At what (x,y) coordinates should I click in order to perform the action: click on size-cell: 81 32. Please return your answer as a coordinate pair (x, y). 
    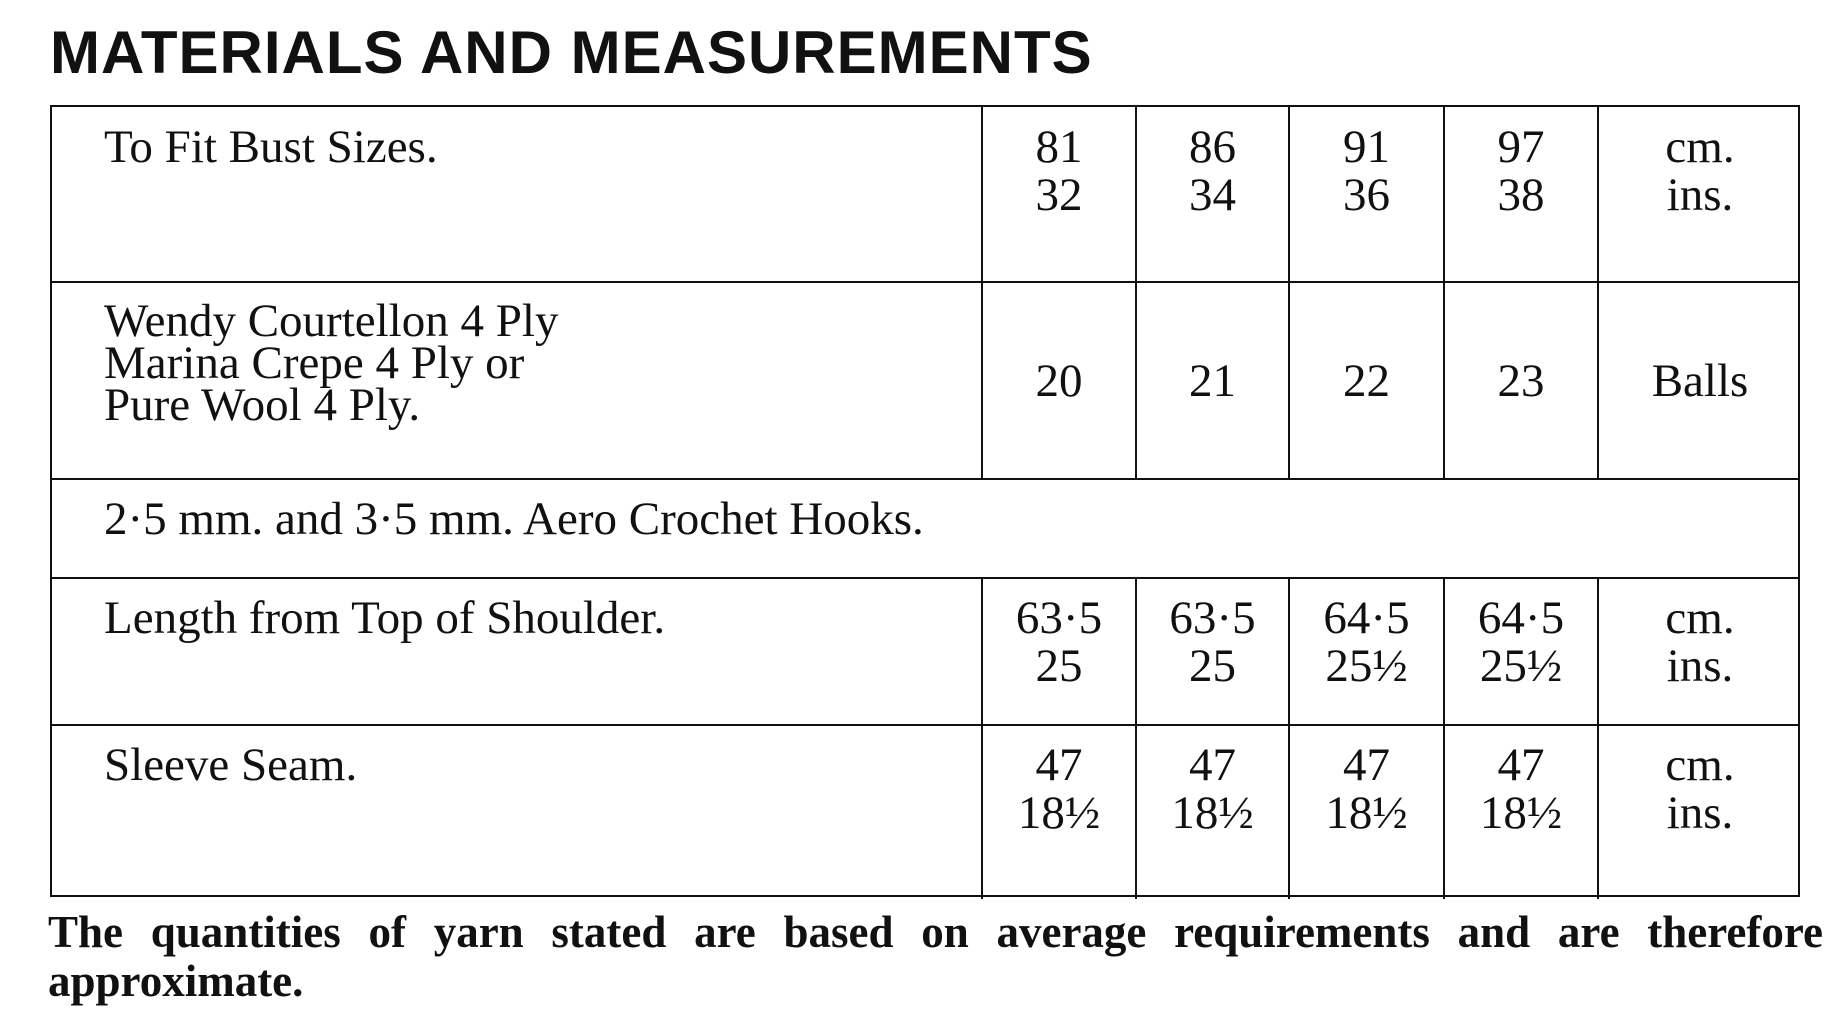
    Looking at the image, I should click on (1059, 171).